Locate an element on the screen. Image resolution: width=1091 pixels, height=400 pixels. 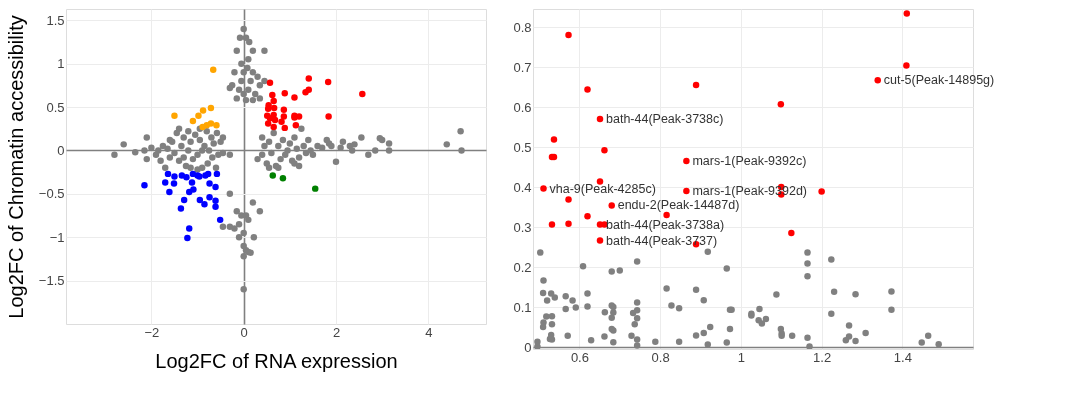
annotation: cut-5(Peak-14895g) is located at coordinates (939, 80).